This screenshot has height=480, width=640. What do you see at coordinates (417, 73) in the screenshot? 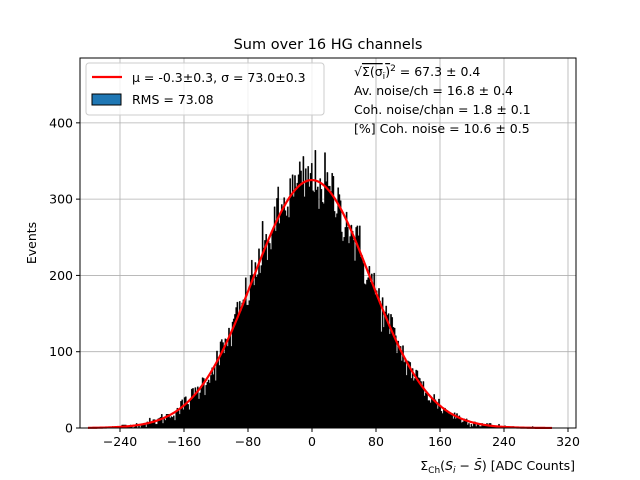
I see `stat-quadrature-sum: √Σ(σi)2 = 67.3 ± 0.4` at bounding box center [417, 73].